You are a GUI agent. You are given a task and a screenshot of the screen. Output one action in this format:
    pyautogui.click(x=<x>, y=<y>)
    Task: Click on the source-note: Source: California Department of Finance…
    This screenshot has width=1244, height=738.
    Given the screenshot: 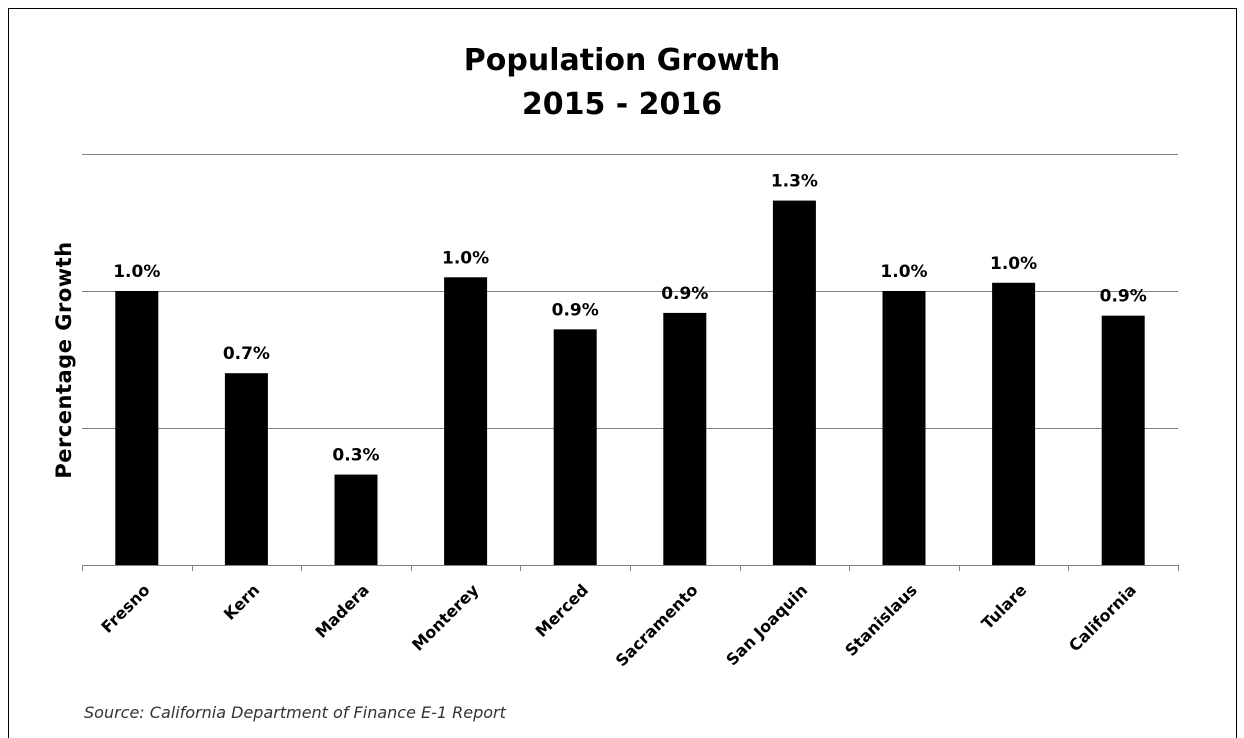 What is the action you would take?
    pyautogui.click(x=295, y=712)
    